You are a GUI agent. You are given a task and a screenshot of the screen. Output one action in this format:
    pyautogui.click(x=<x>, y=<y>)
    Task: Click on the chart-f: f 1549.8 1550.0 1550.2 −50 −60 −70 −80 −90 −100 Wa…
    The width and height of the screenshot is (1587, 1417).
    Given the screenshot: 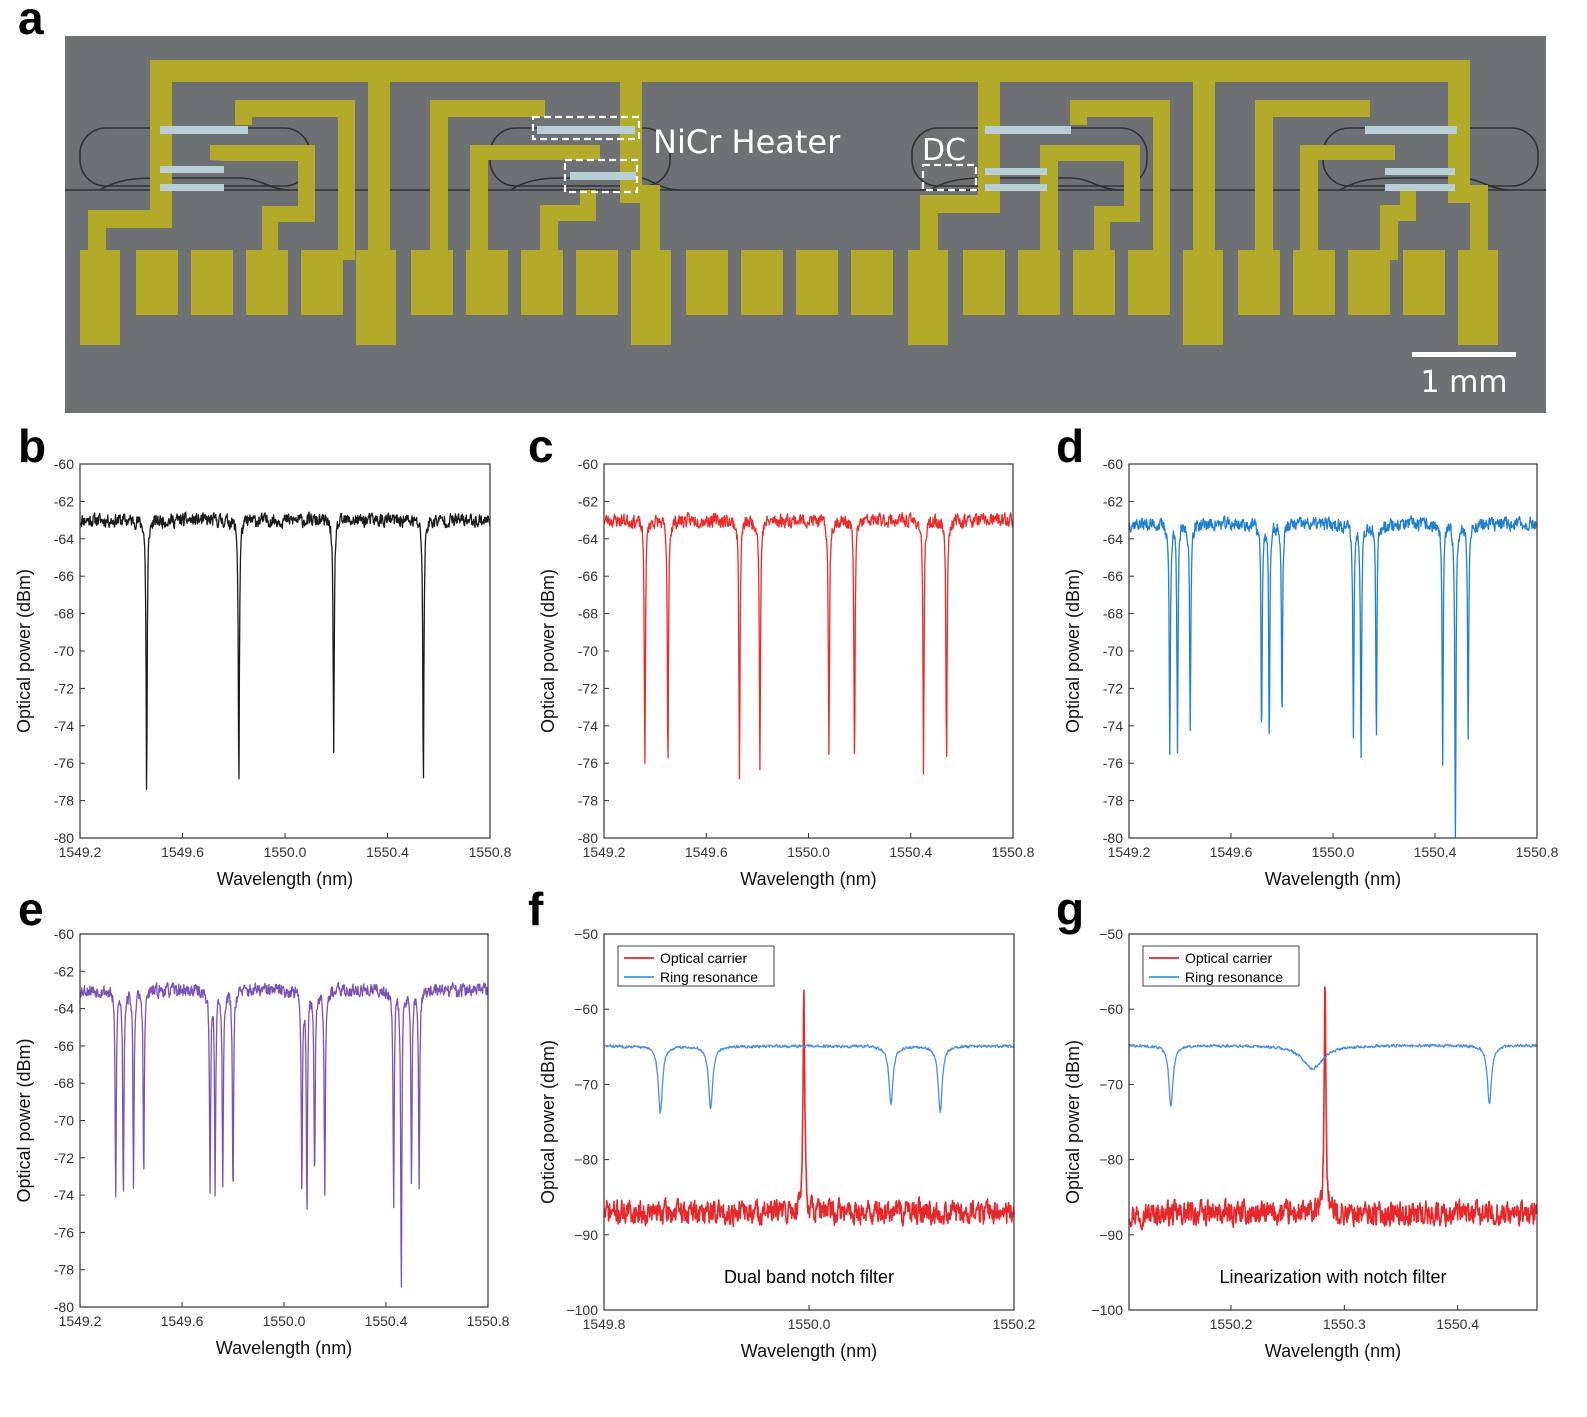 What is the action you would take?
    pyautogui.click(x=782, y=1122)
    